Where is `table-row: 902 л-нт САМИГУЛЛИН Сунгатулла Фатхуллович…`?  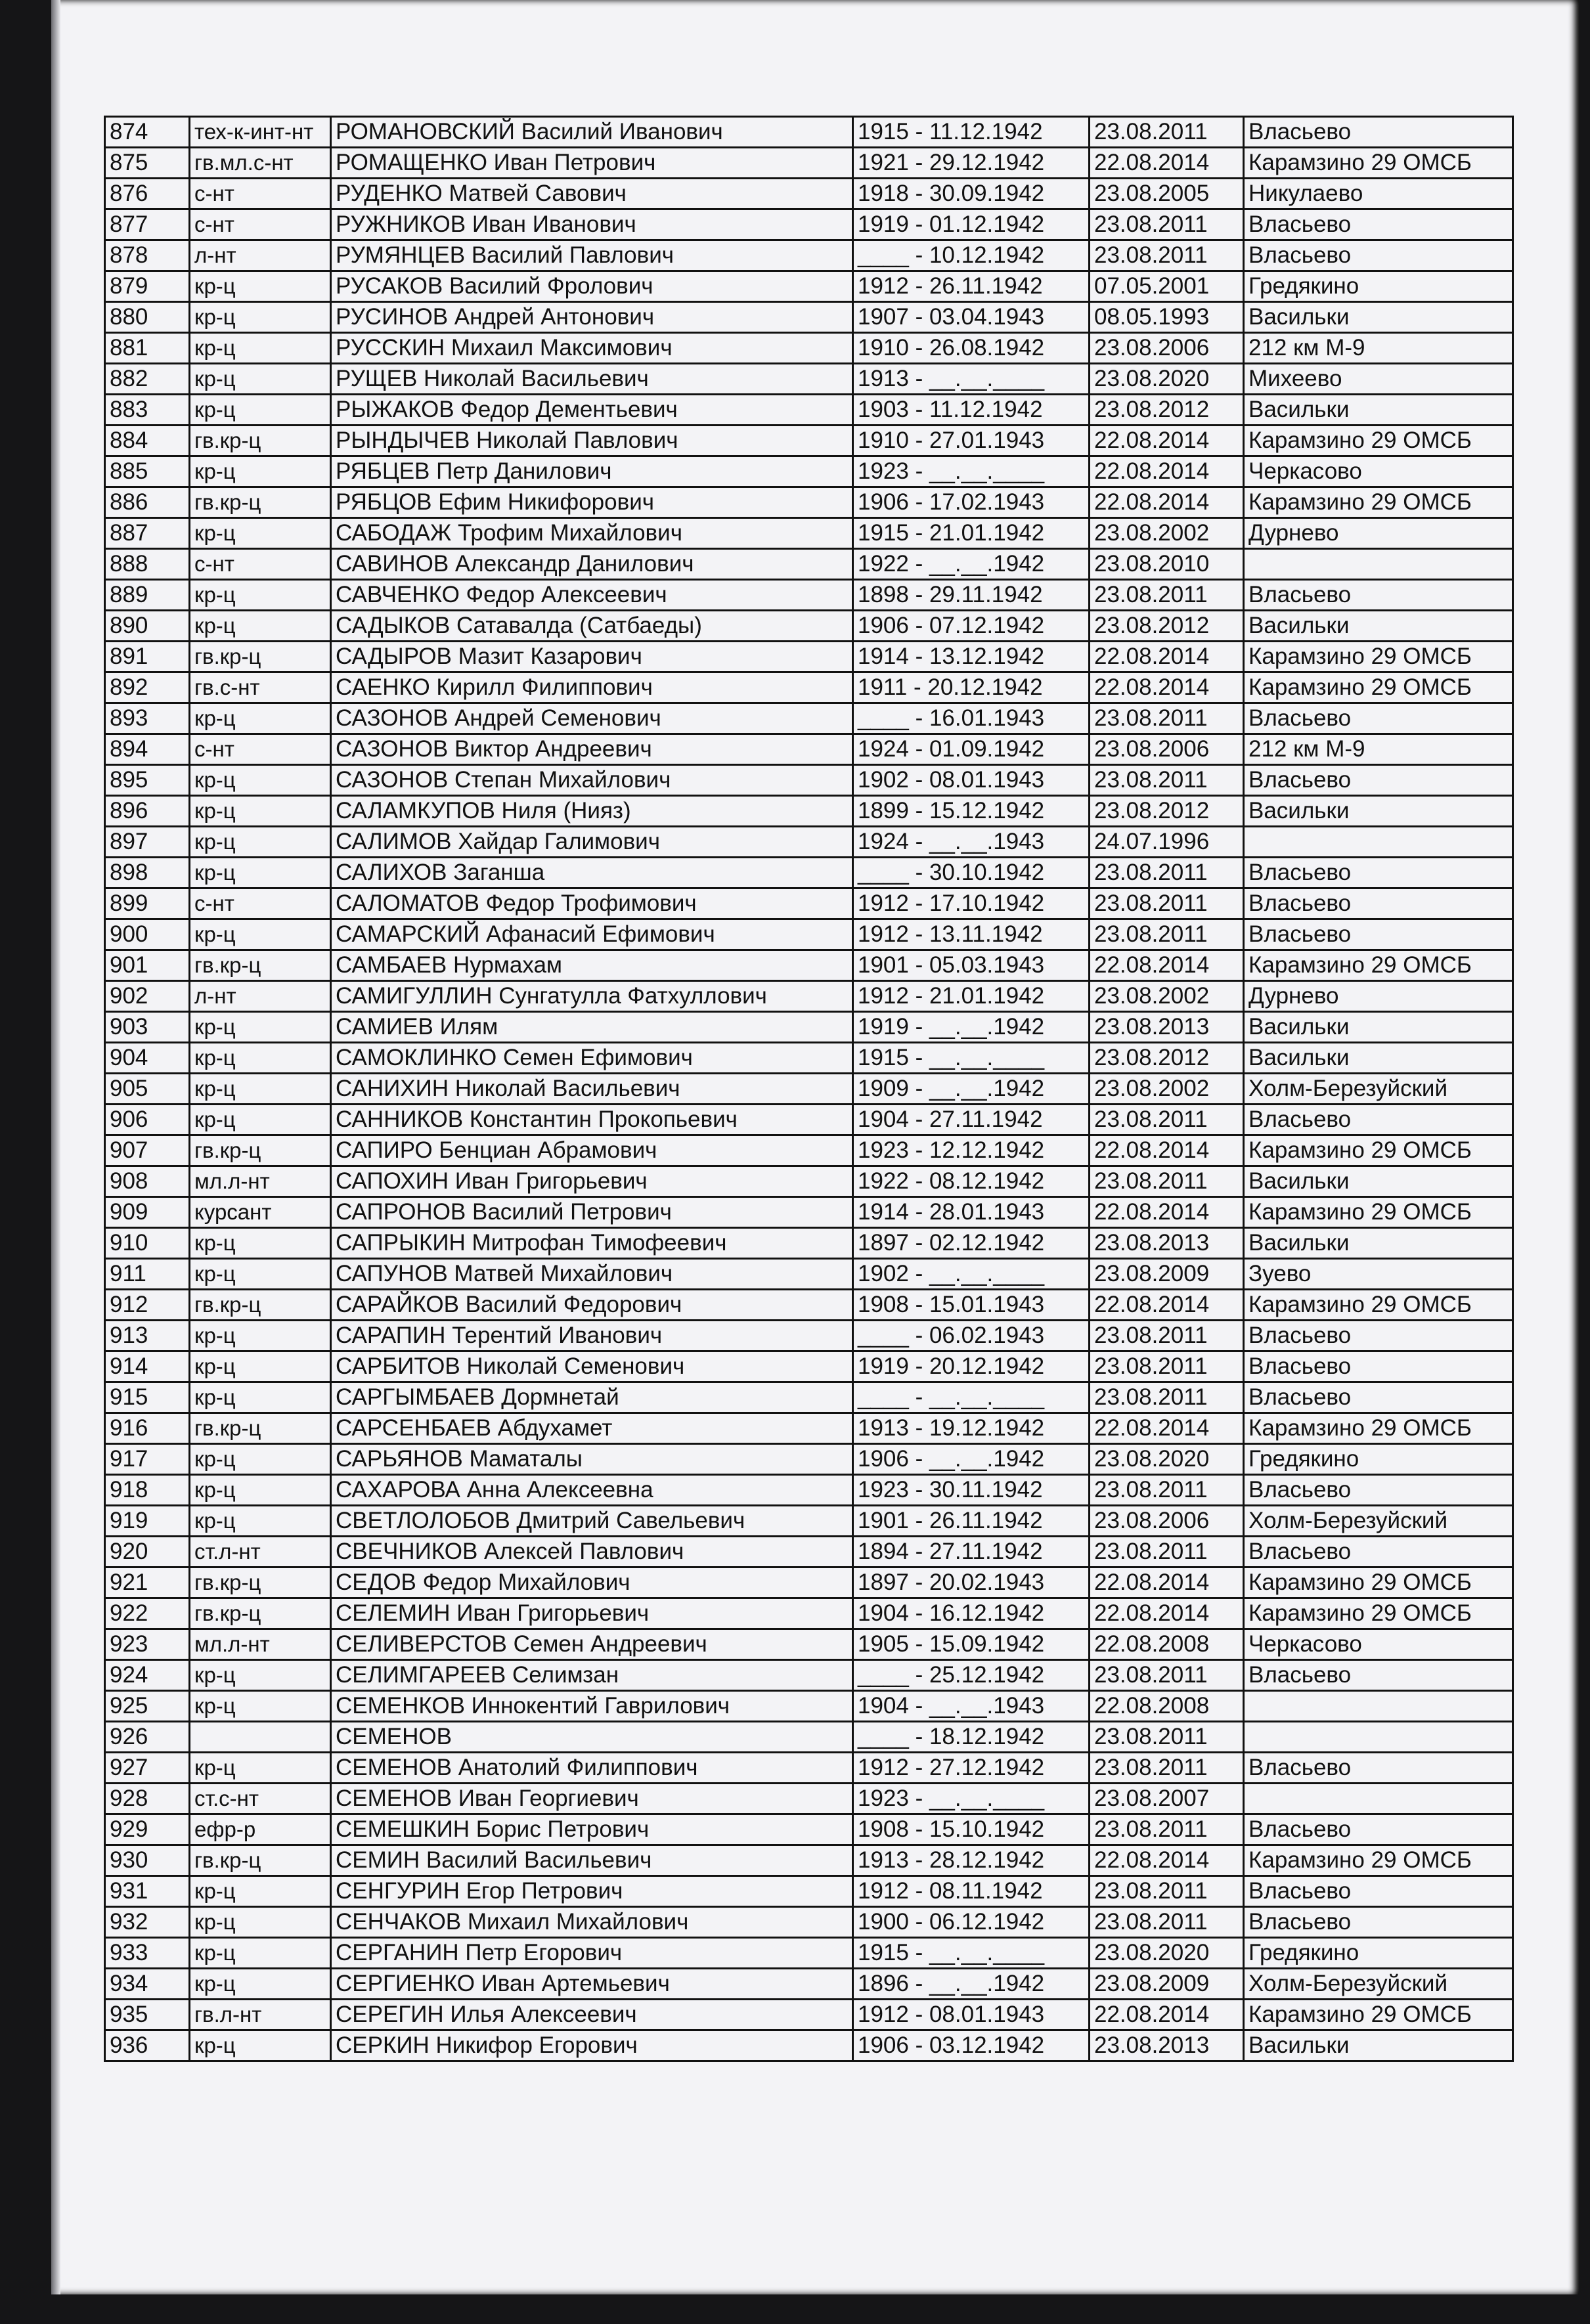 table-row: 902 л-нт САМИГУЛЛИН Сунгатулла Фатхуллович… is located at coordinates (809, 996).